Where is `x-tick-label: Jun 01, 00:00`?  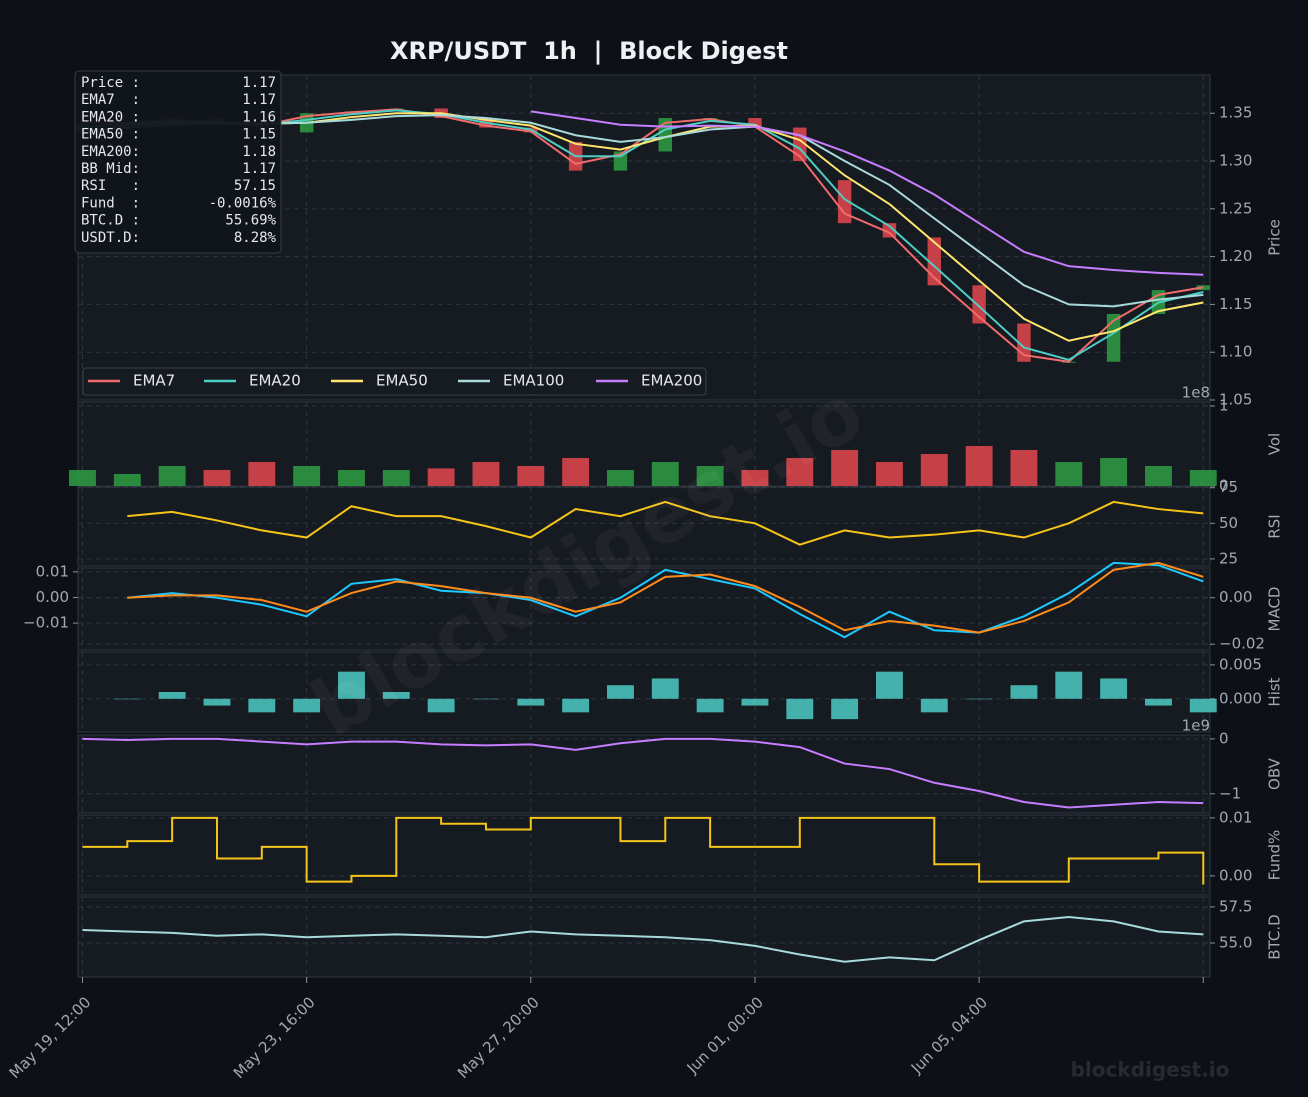 x-tick-label: Jun 01, 00:00 is located at coordinates (725, 1035).